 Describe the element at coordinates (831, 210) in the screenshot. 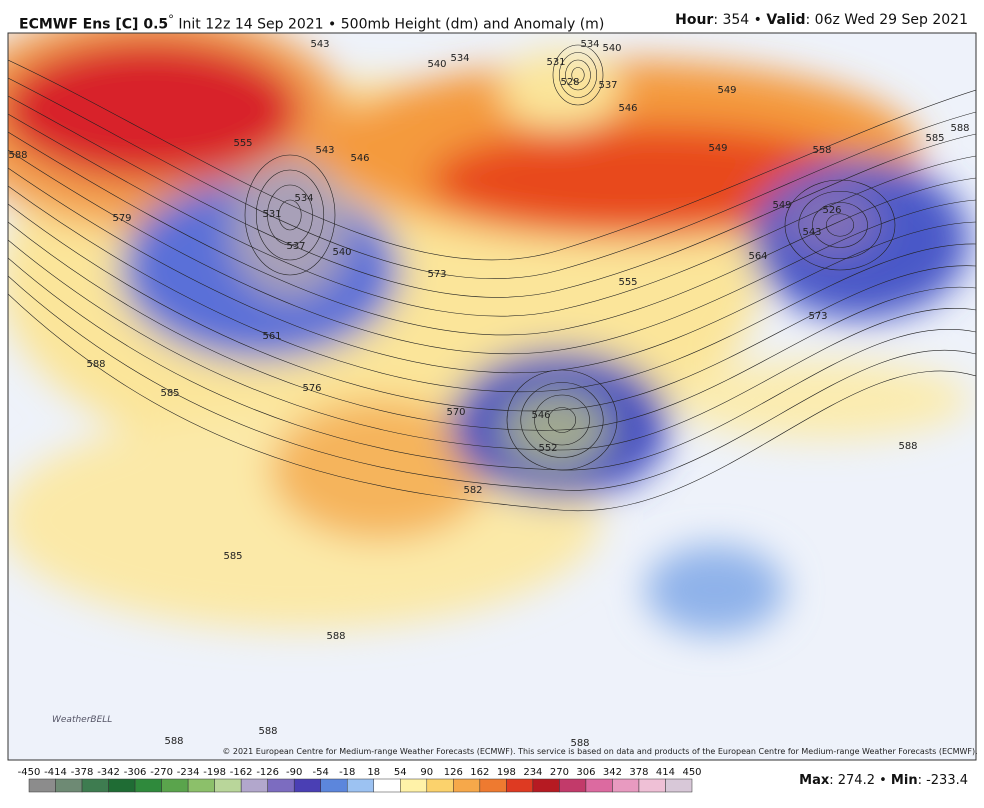

I see `contour-label: 526` at that location.